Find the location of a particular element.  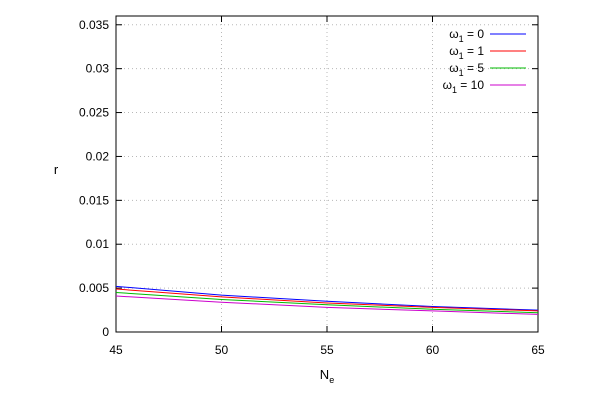

y-tick-label: 0.01 is located at coordinates (98, 244).